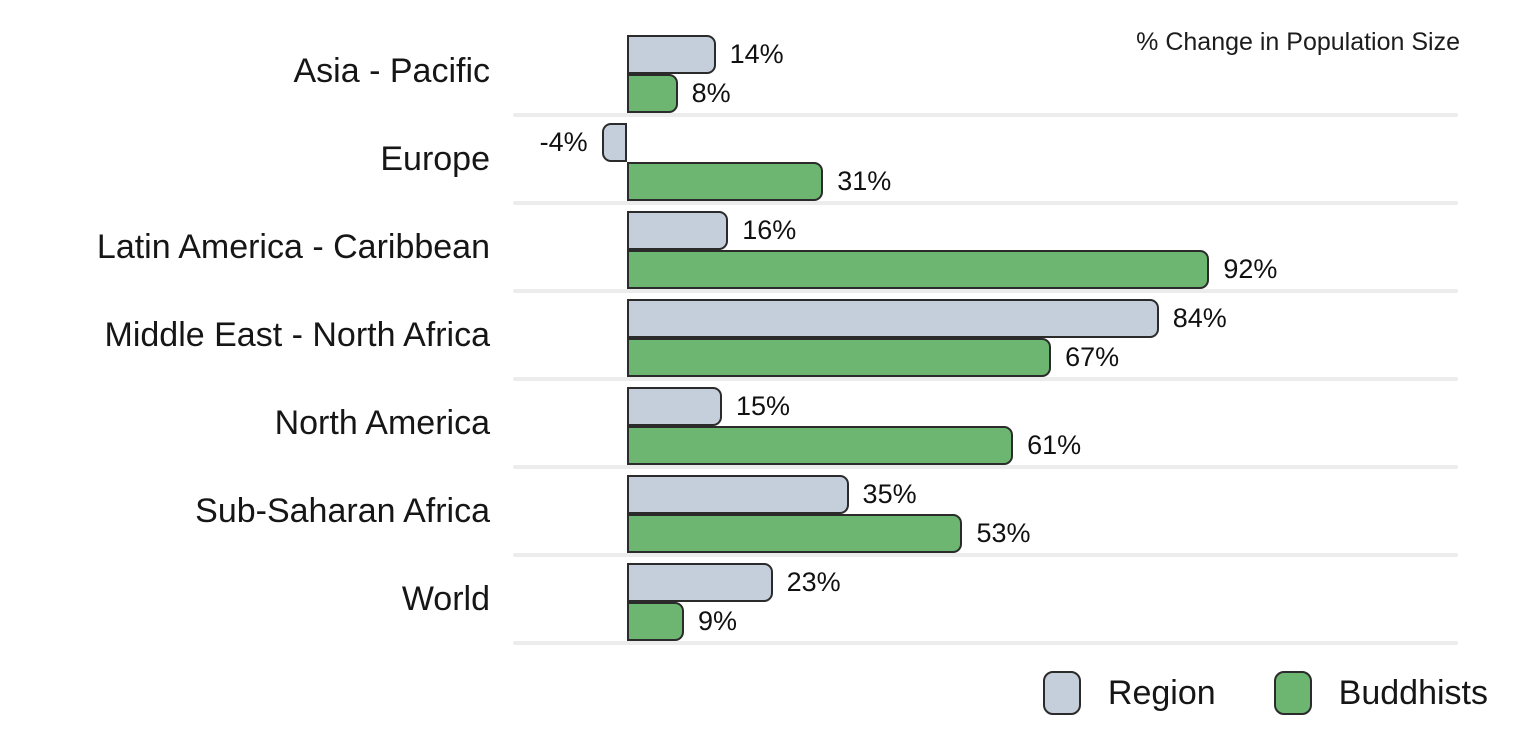 The width and height of the screenshot is (1536, 732). I want to click on value-label: 35%, so click(889, 494).